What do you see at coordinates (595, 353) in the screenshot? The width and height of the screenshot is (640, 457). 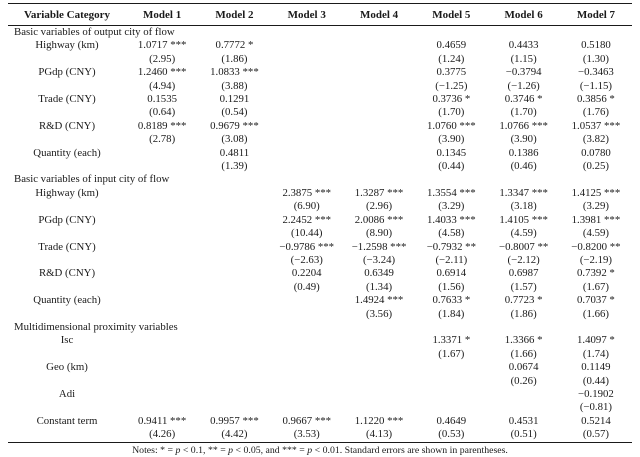 I see `tstat-cell: (1.74)` at bounding box center [595, 353].